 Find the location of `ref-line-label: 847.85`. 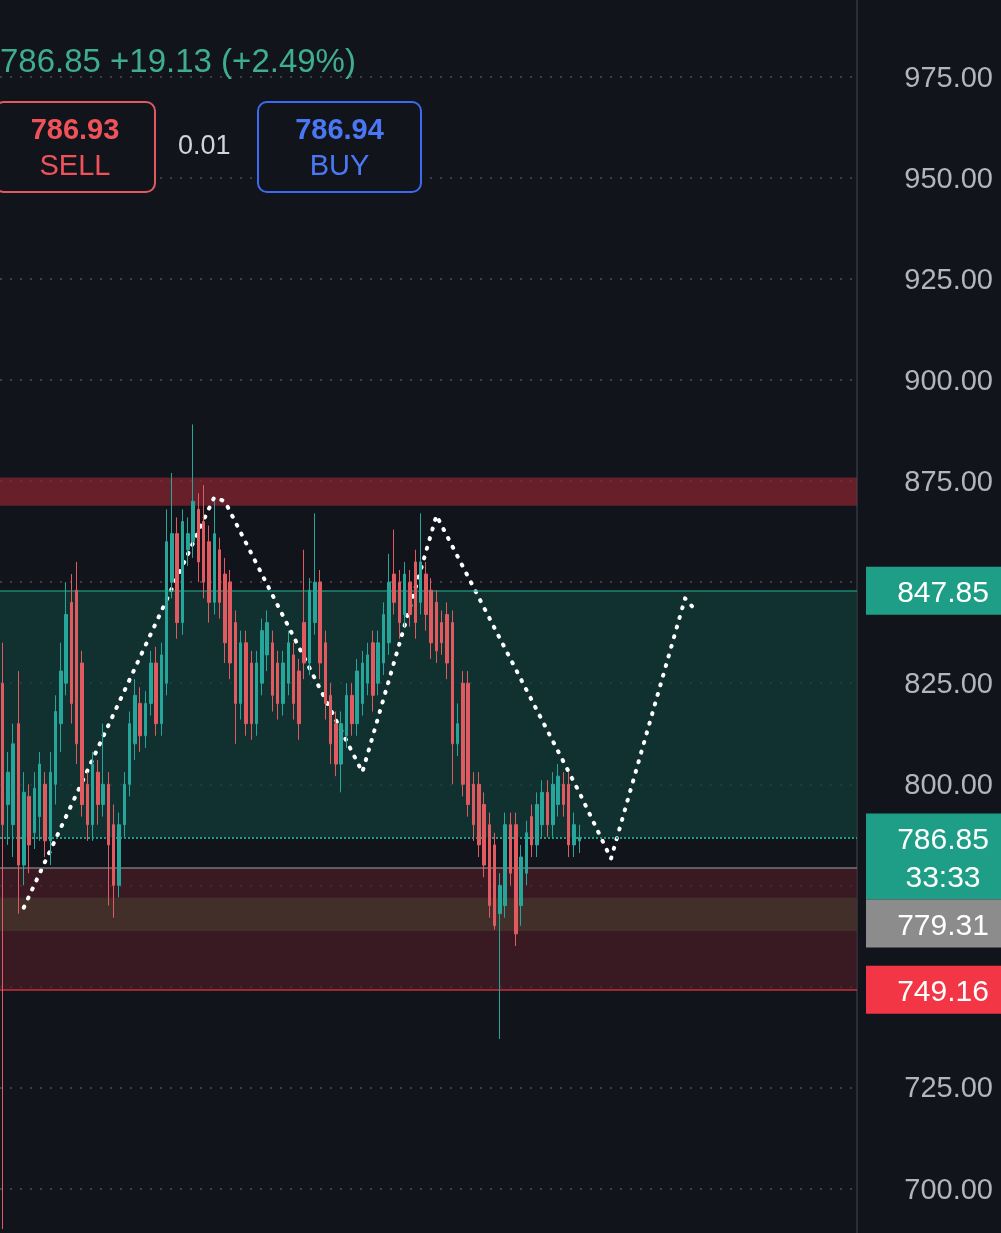

ref-line-label: 847.85 is located at coordinates (943, 592).